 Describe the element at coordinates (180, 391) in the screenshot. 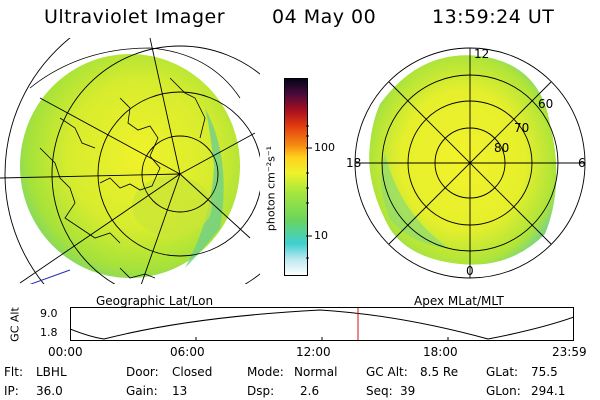

I see `info-gain-value: 13` at that location.